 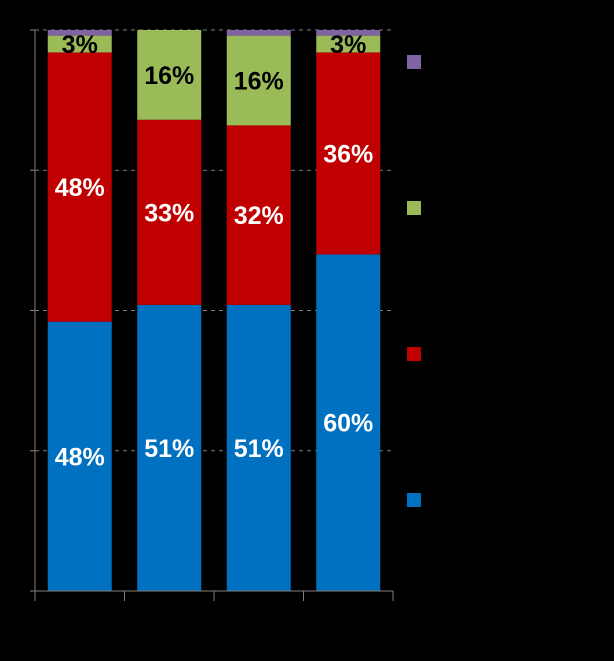 I want to click on data-label-2-series-3: 16%, so click(x=169, y=76).